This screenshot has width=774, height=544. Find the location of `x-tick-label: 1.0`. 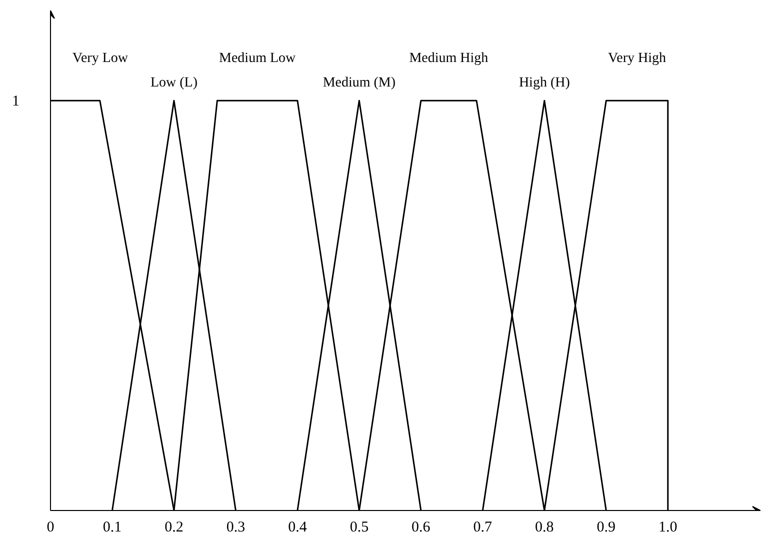

x-tick-label: 1.0 is located at coordinates (668, 528).